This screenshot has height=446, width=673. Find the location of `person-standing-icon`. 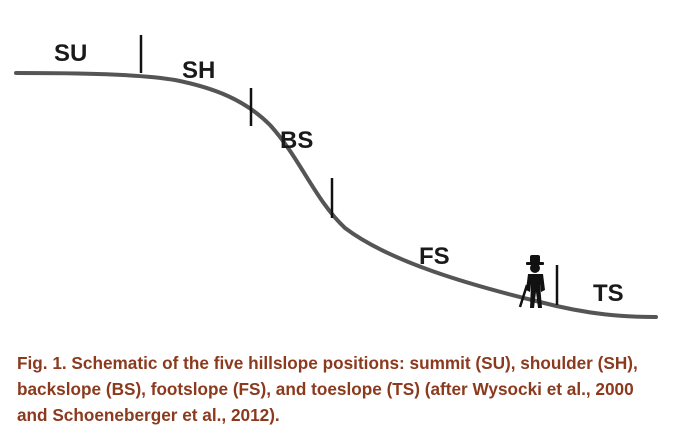

person-standing-icon is located at coordinates (531, 281).